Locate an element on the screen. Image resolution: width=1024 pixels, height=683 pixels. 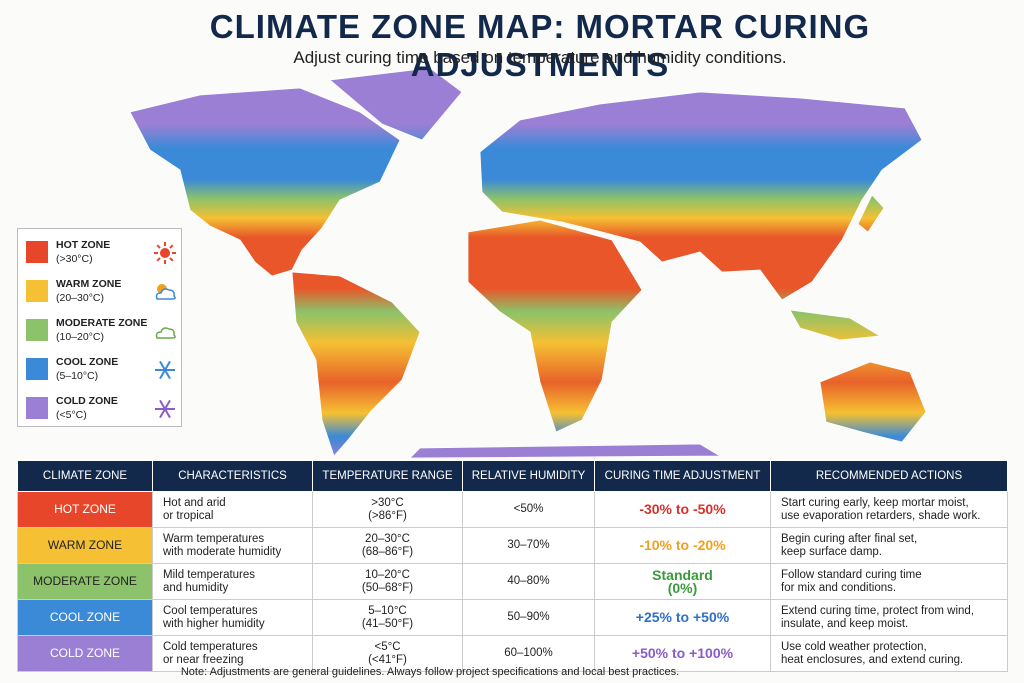
temperature-cell: <5°C (<41°F) is located at coordinates (387, 653).